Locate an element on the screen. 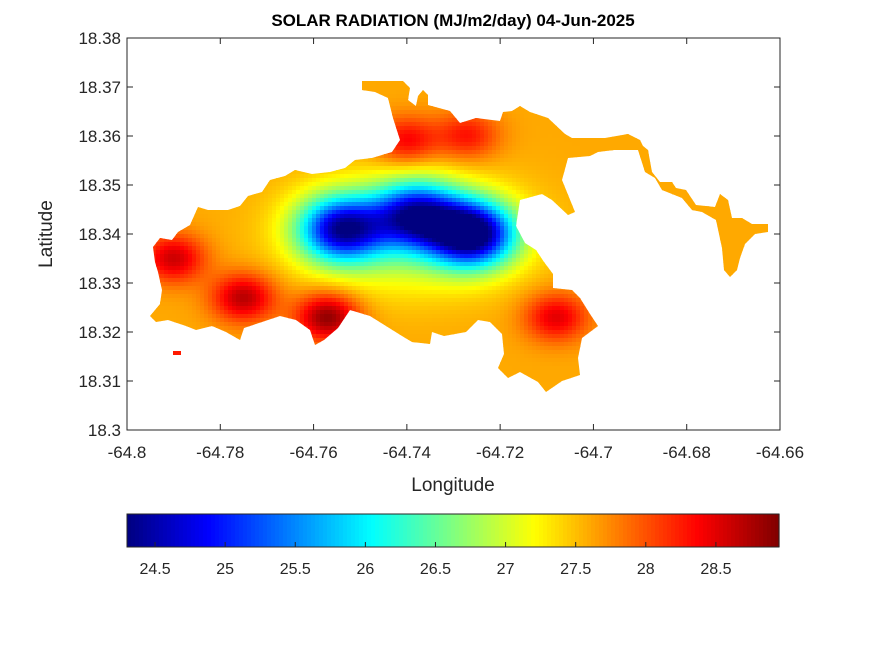 The width and height of the screenshot is (875, 656). colorbar-tick-label: 28 is located at coordinates (646, 569).